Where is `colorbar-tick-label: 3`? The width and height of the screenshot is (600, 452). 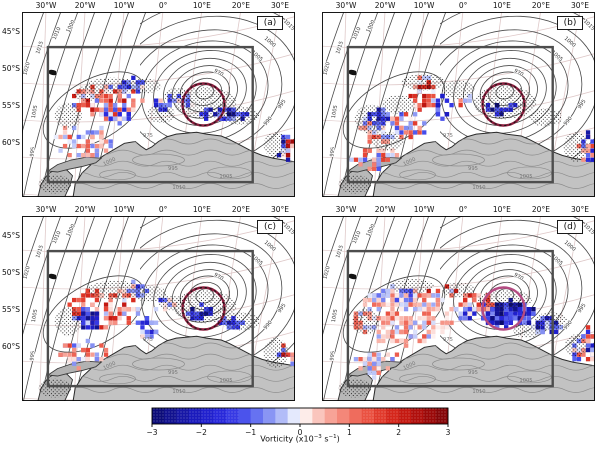
colorbar-tick-label: 3 is located at coordinates (448, 432).